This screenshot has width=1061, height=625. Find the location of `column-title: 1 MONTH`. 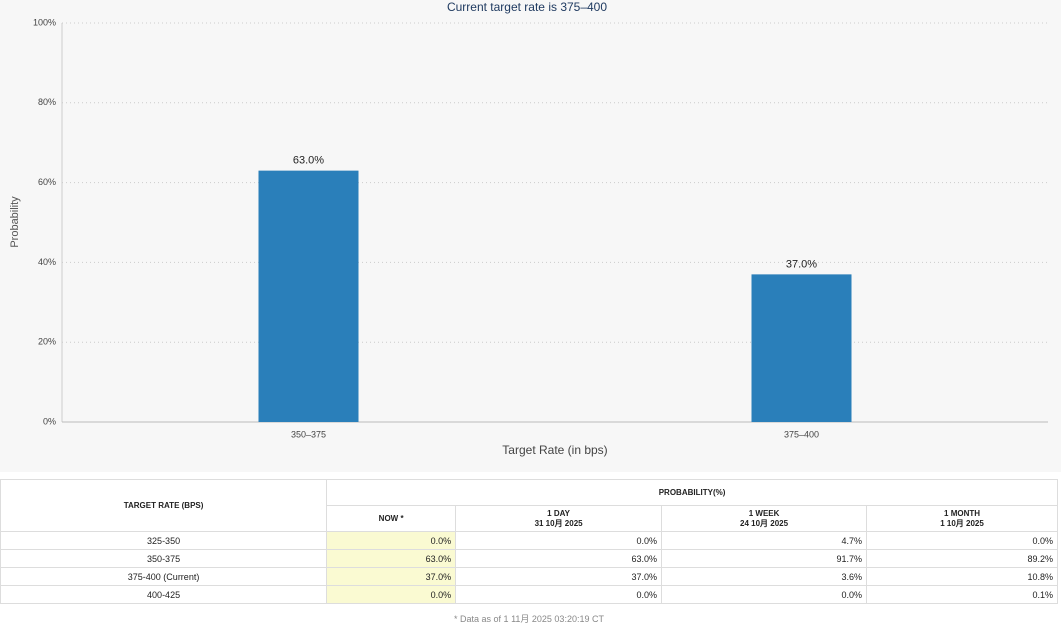

column-title: 1 MONTH is located at coordinates (962, 513).